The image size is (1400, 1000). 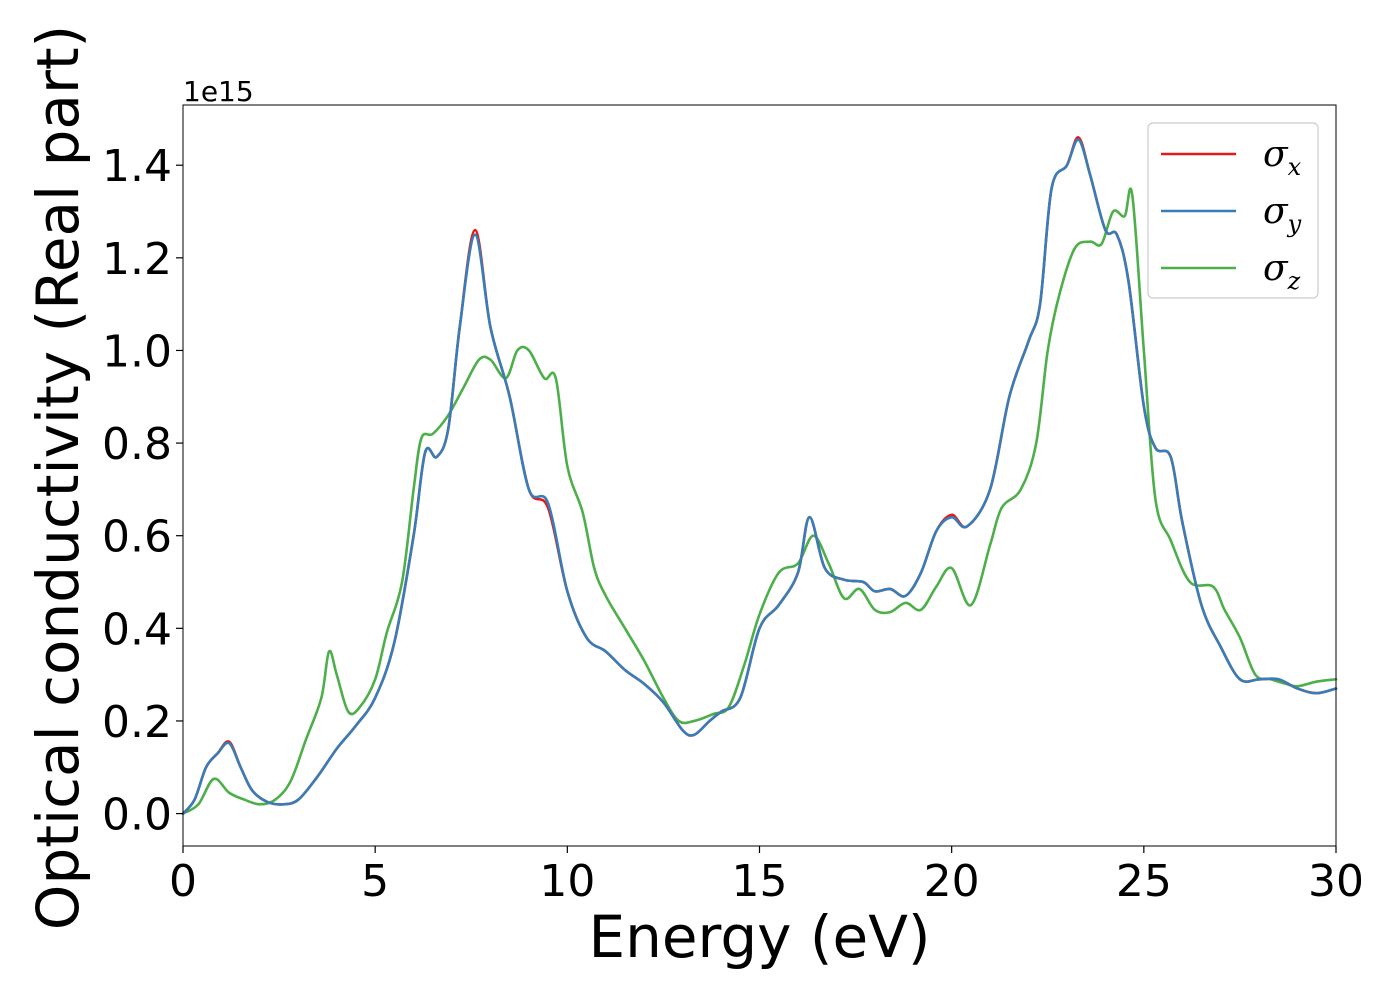 What do you see at coordinates (218, 91) in the screenshot?
I see `y-axis-offset-label: 1e15` at bounding box center [218, 91].